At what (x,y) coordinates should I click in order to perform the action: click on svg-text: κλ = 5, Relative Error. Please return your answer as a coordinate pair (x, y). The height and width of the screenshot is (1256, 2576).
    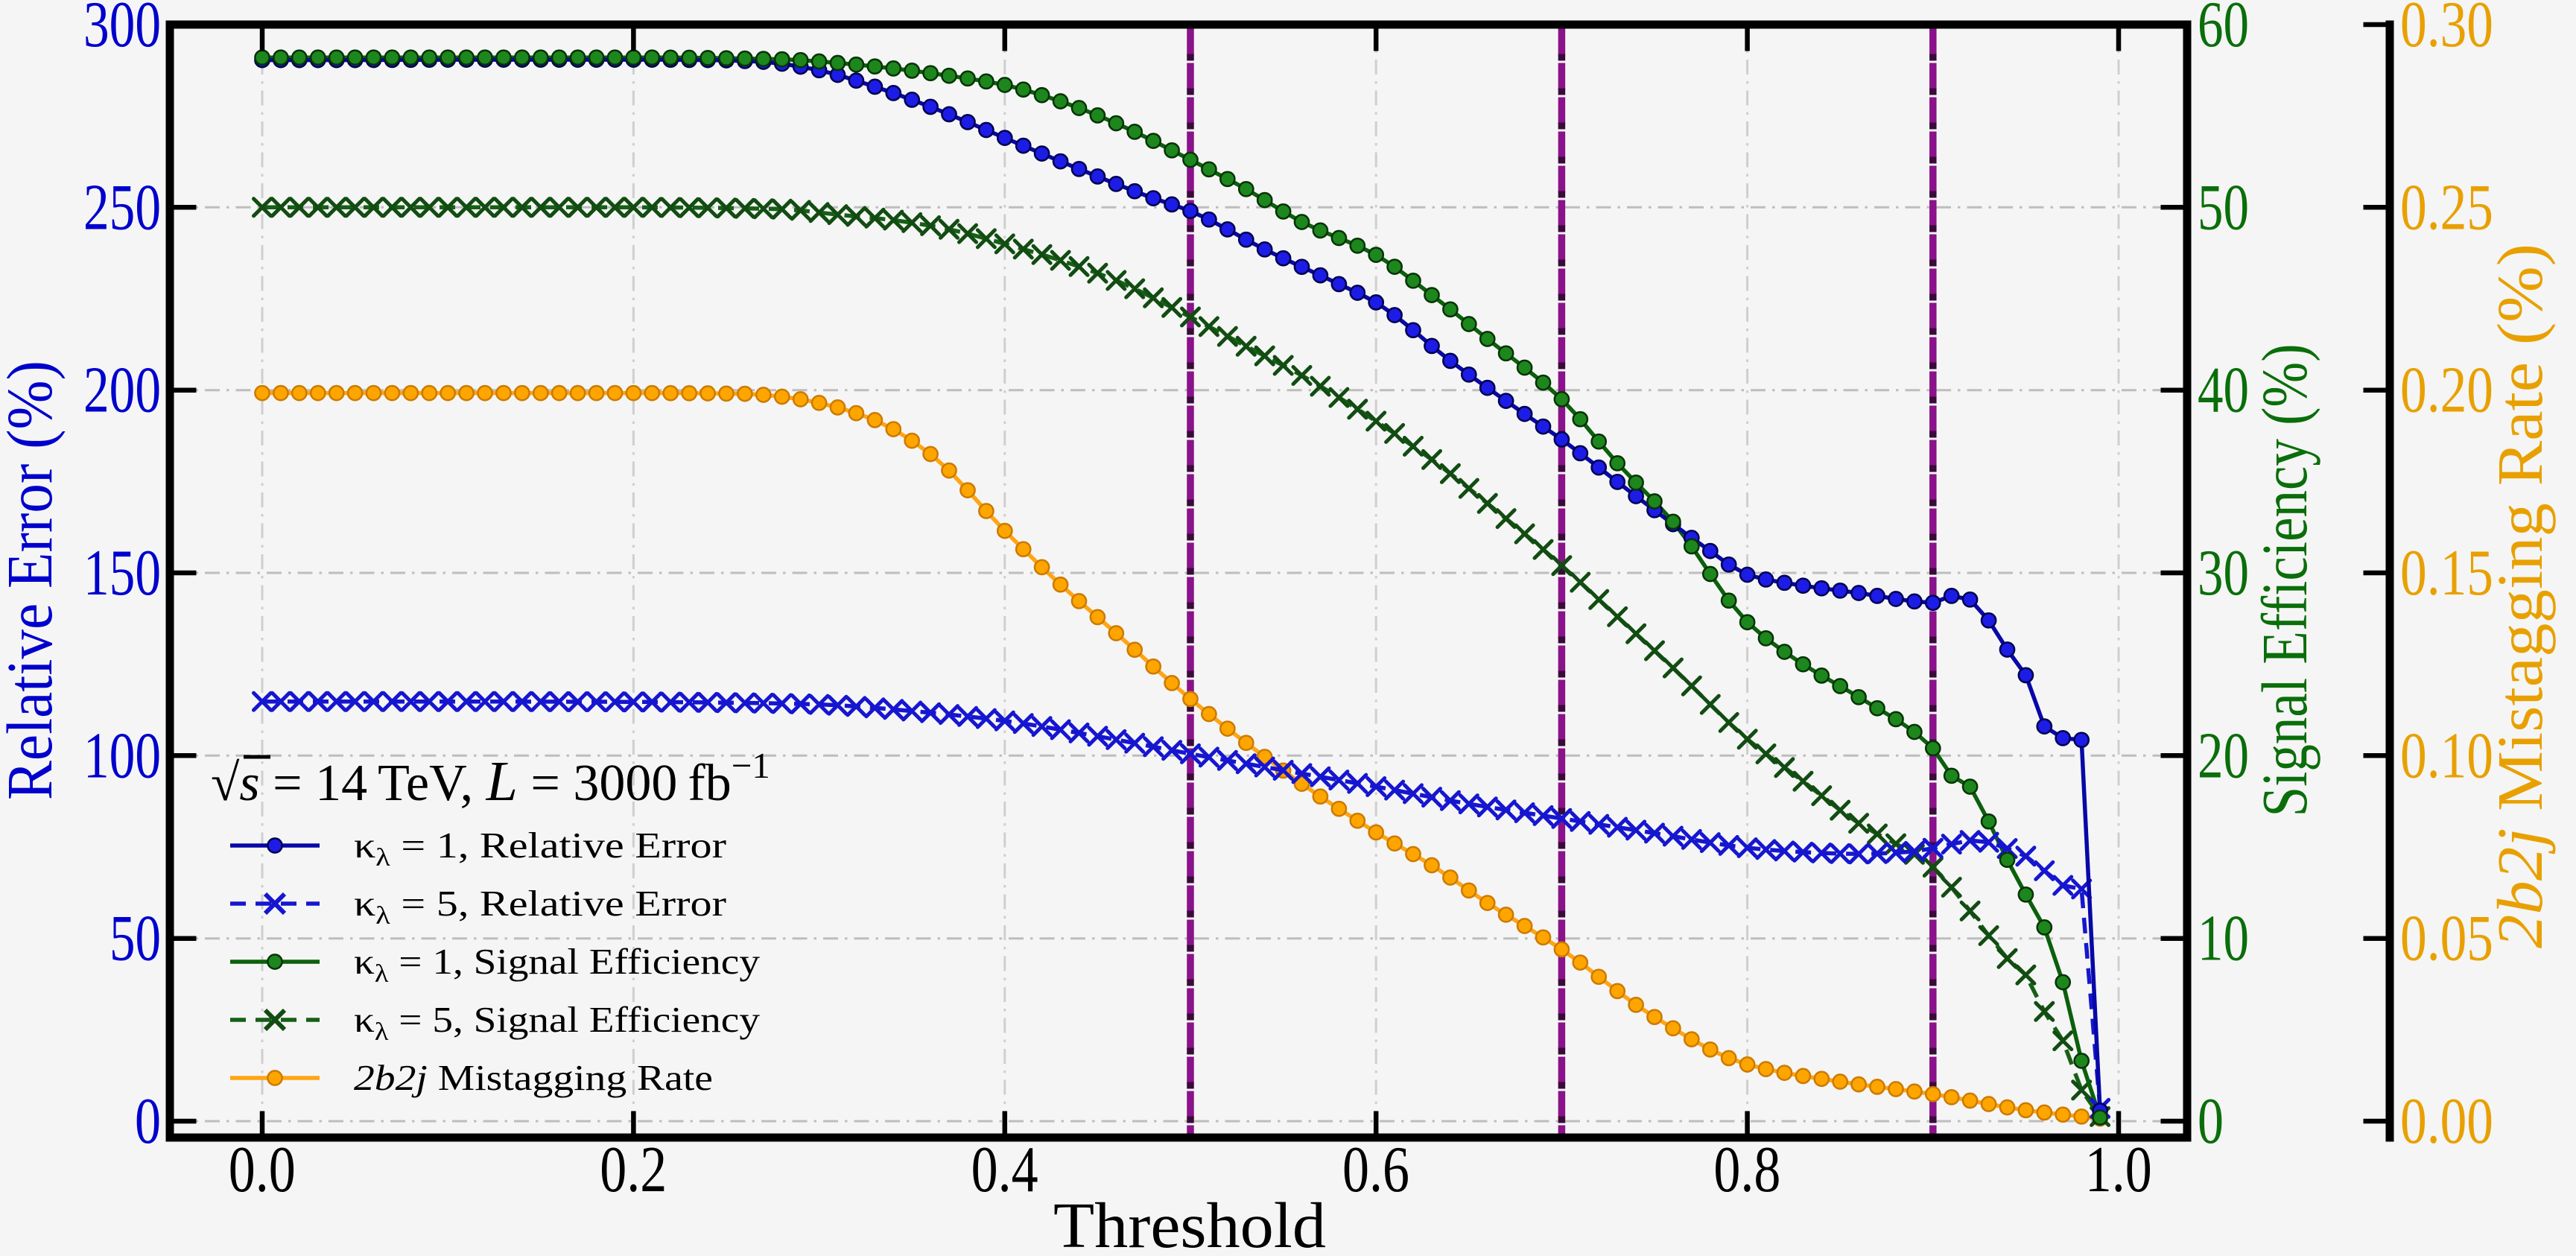
    Looking at the image, I should click on (540, 907).